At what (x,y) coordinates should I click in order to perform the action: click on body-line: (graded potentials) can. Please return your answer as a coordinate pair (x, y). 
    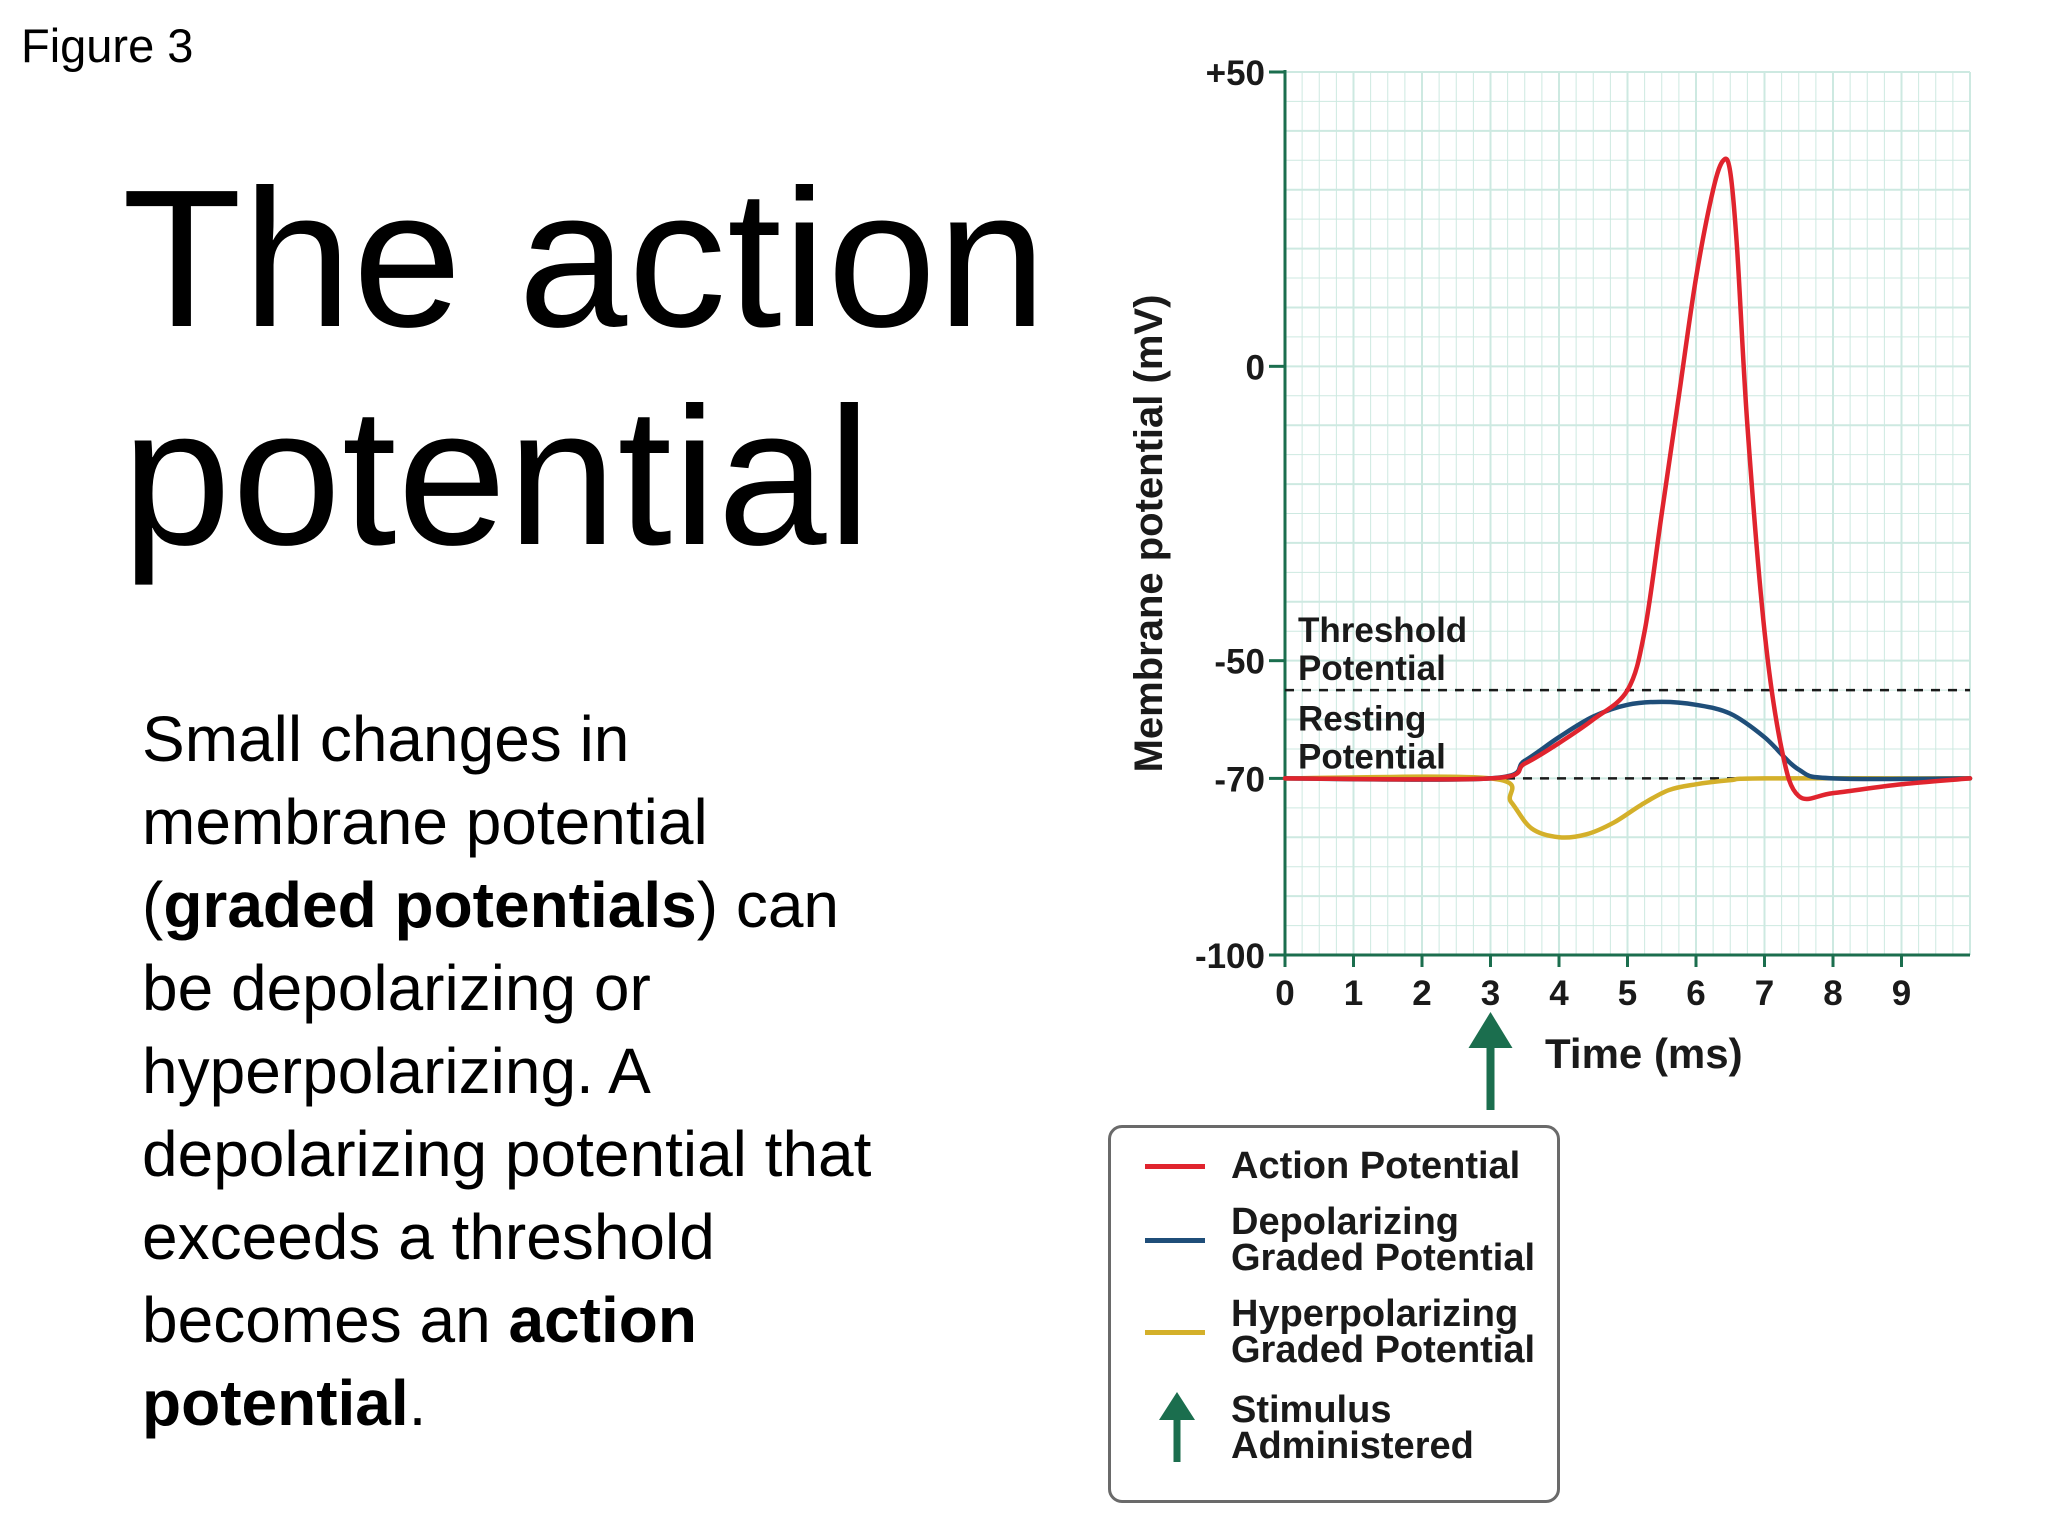
    Looking at the image, I should click on (562, 905).